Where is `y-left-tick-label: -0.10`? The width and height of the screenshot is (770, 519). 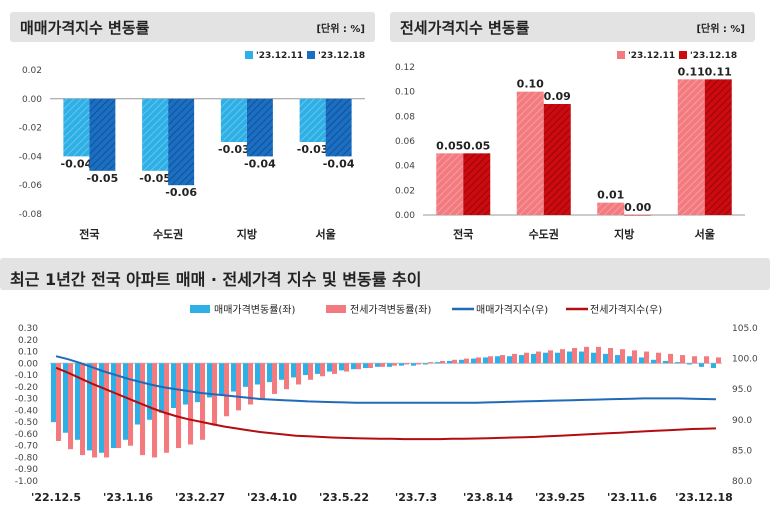
y-left-tick-label: -0.10 is located at coordinates (27, 376).